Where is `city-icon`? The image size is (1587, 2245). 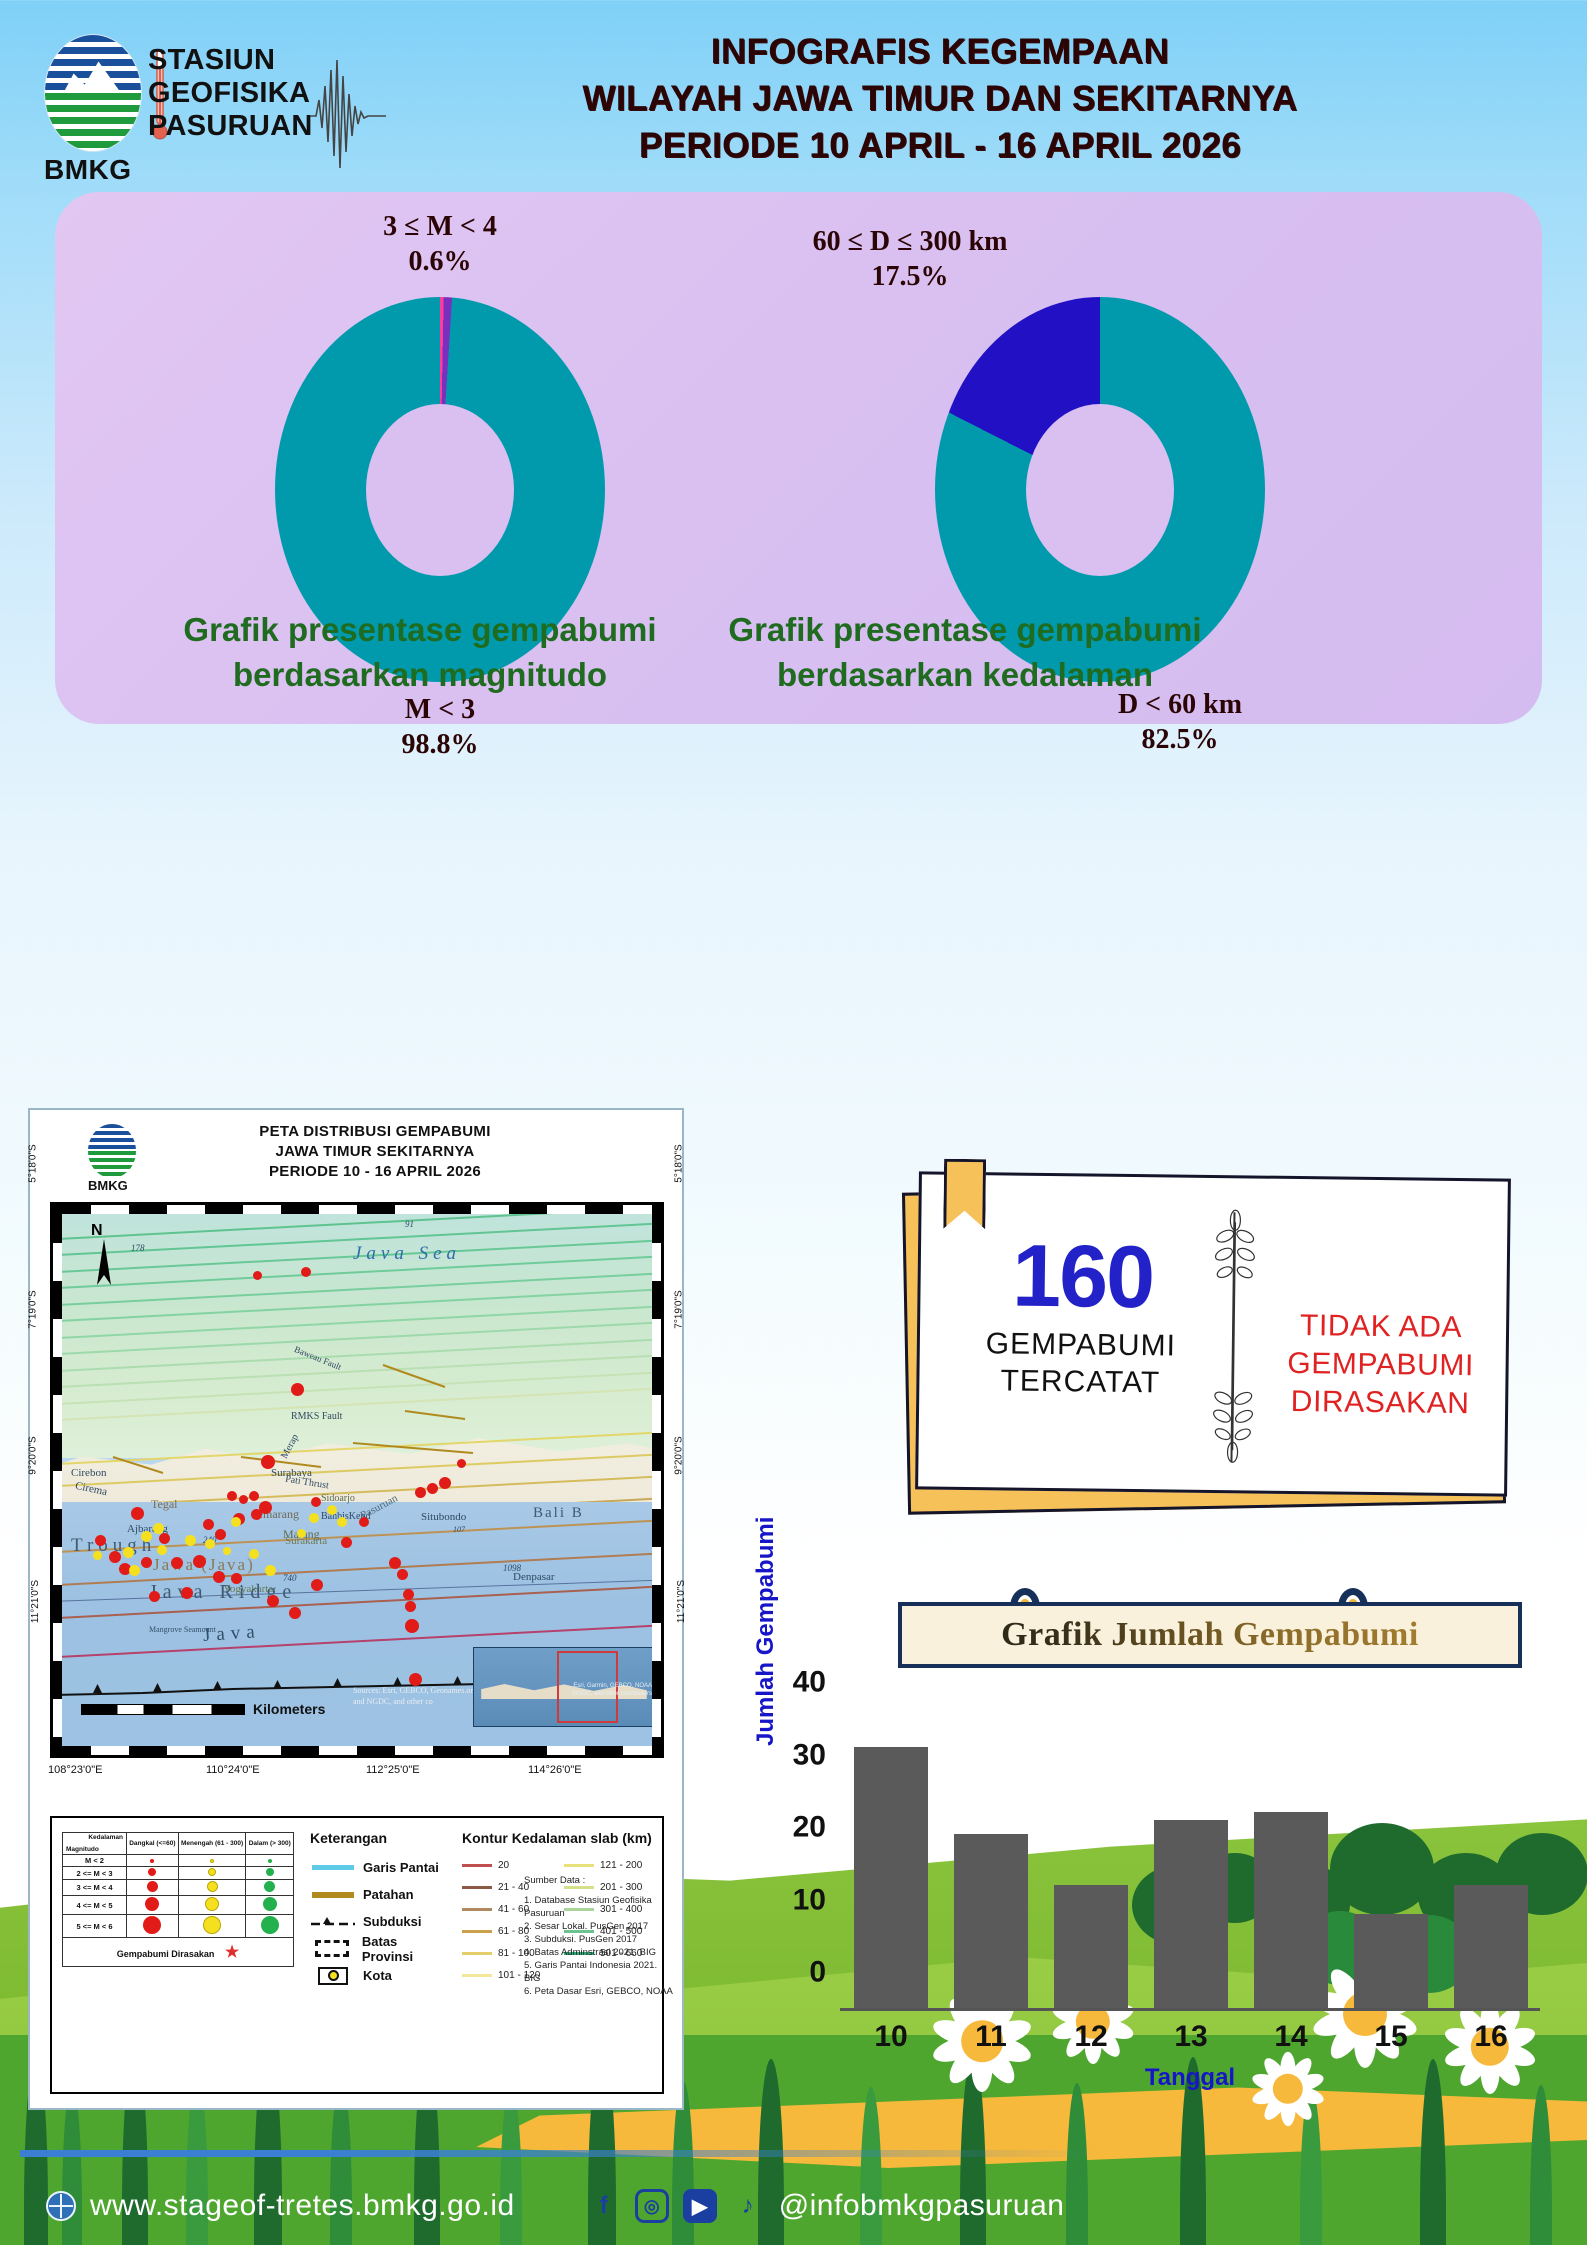
city-icon is located at coordinates (333, 1975).